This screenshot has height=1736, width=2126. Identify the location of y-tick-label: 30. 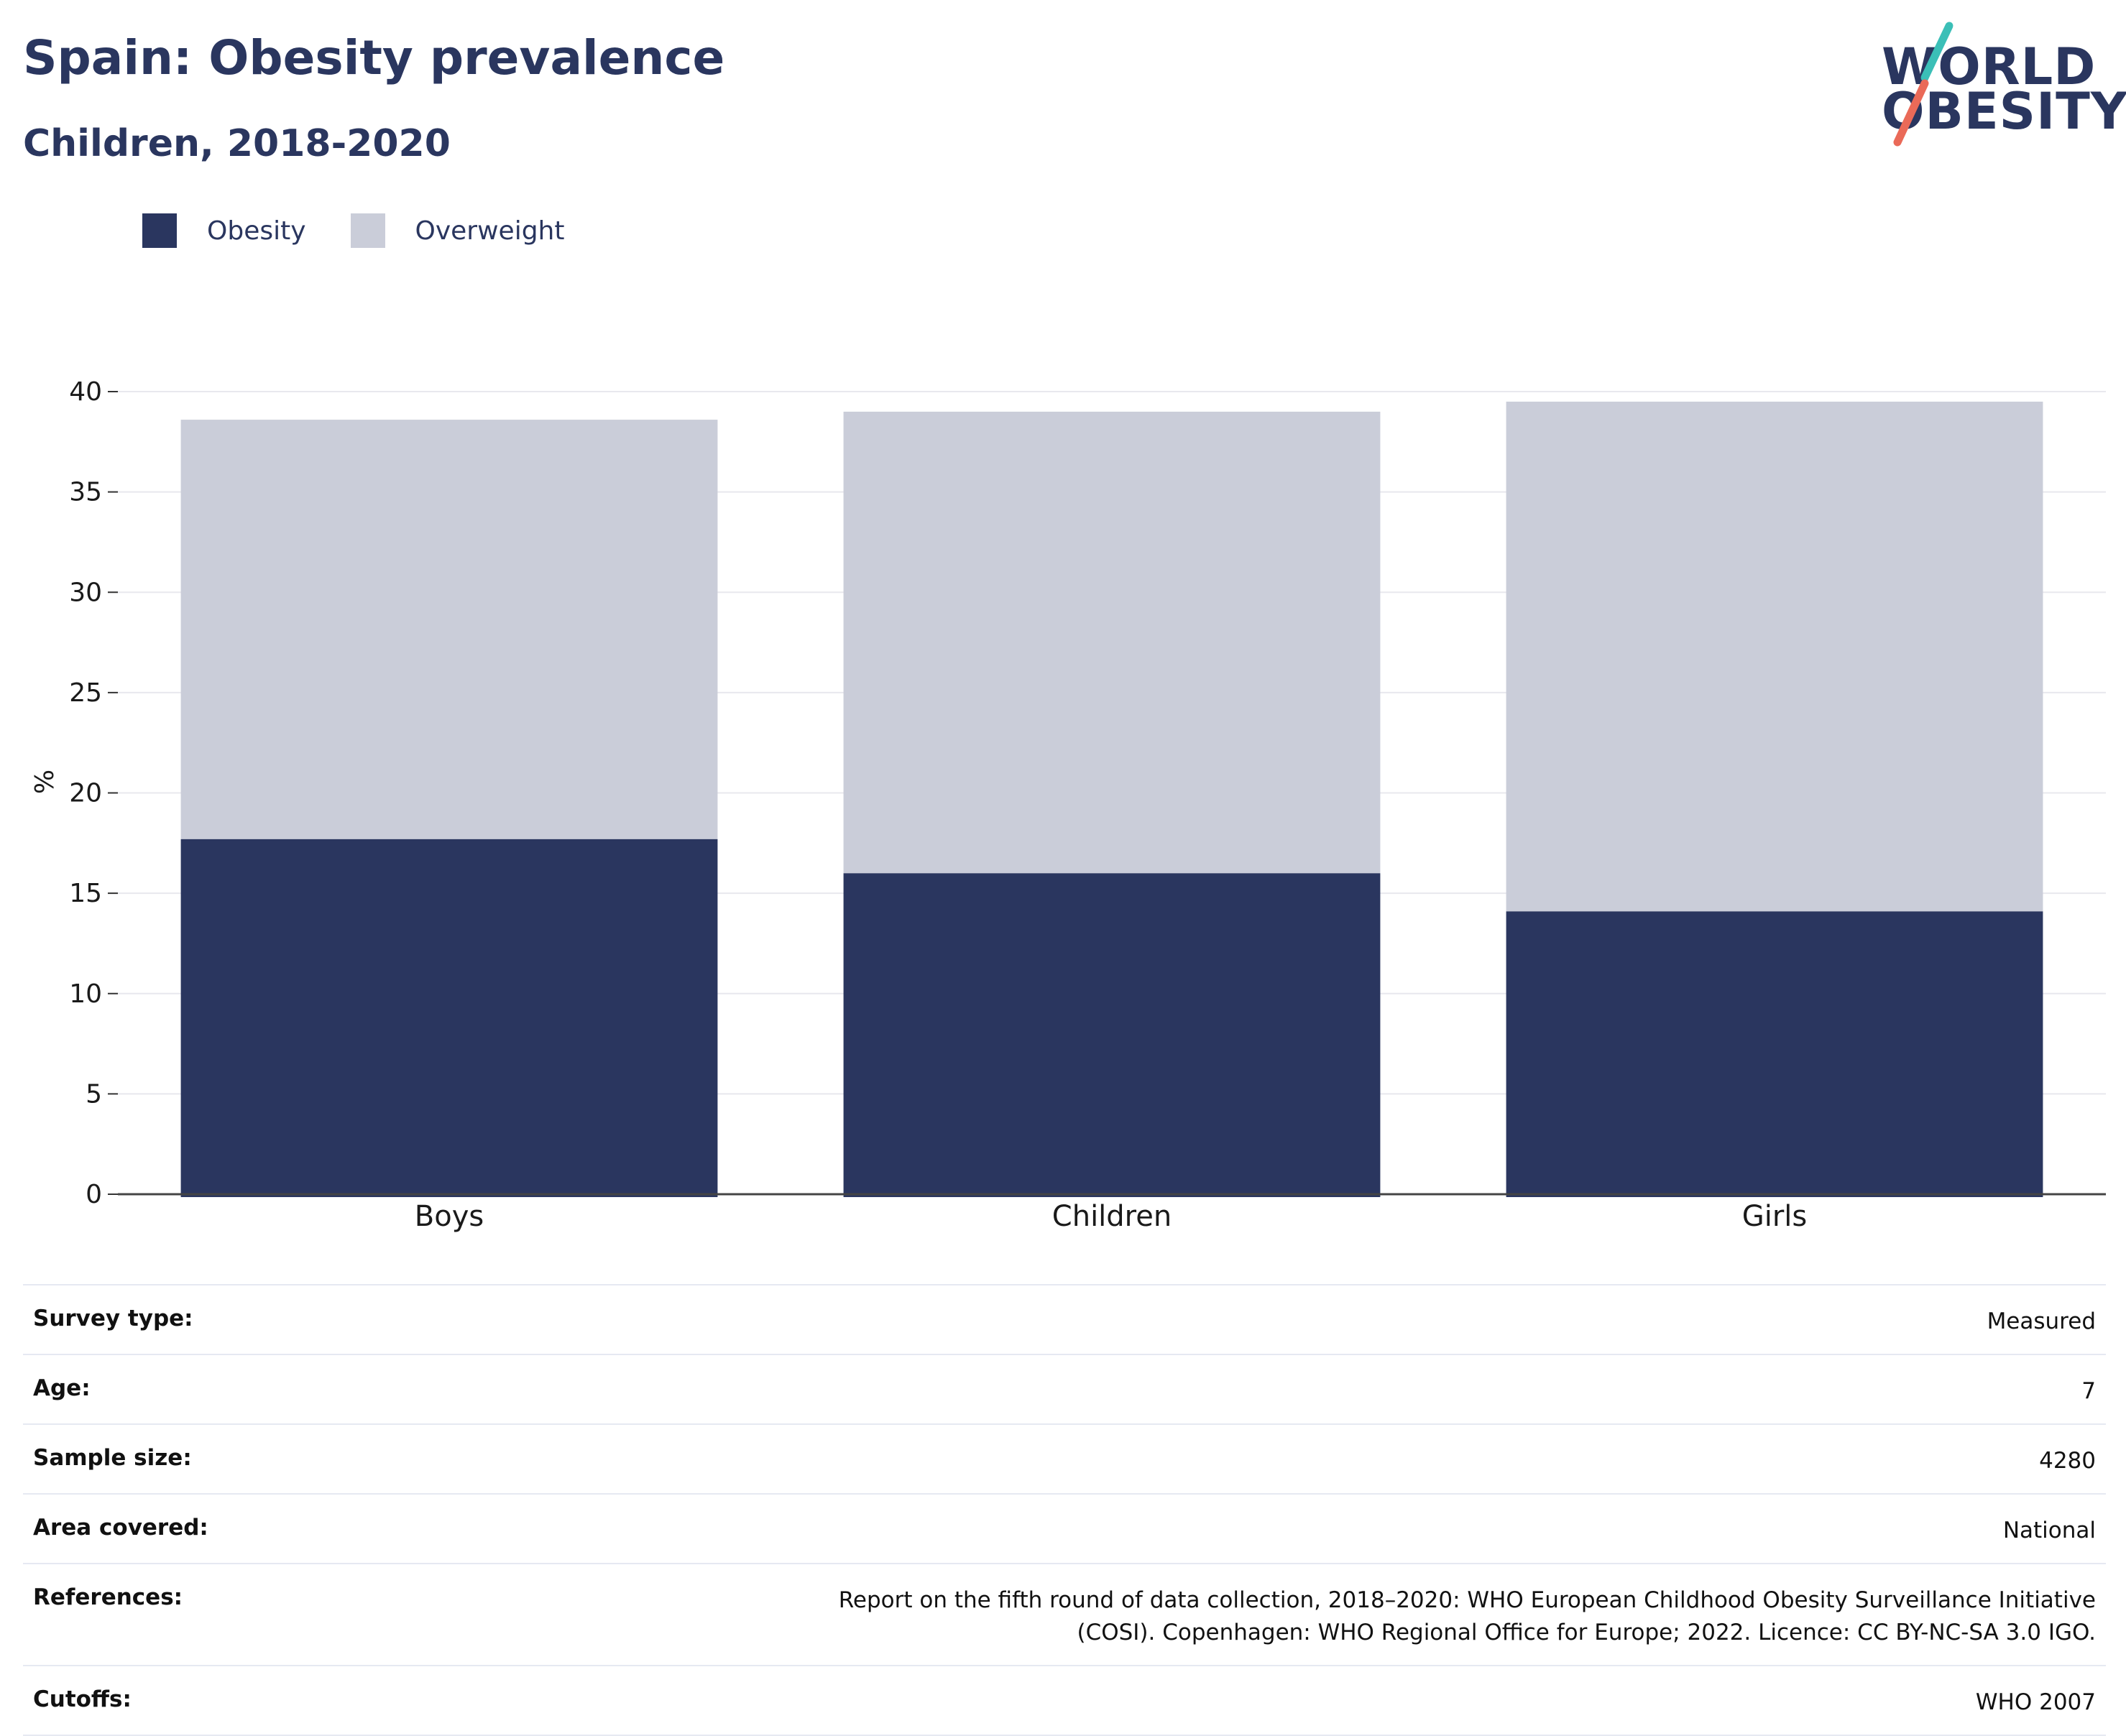
(85, 592).